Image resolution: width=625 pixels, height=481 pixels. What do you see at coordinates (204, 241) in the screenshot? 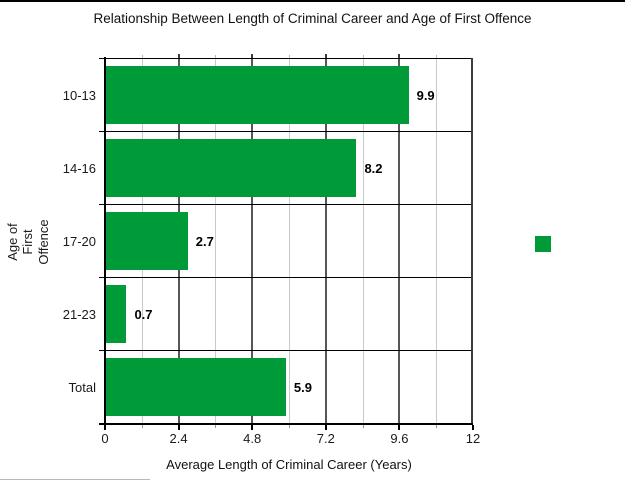
I see `bar-value-label: 2.7` at bounding box center [204, 241].